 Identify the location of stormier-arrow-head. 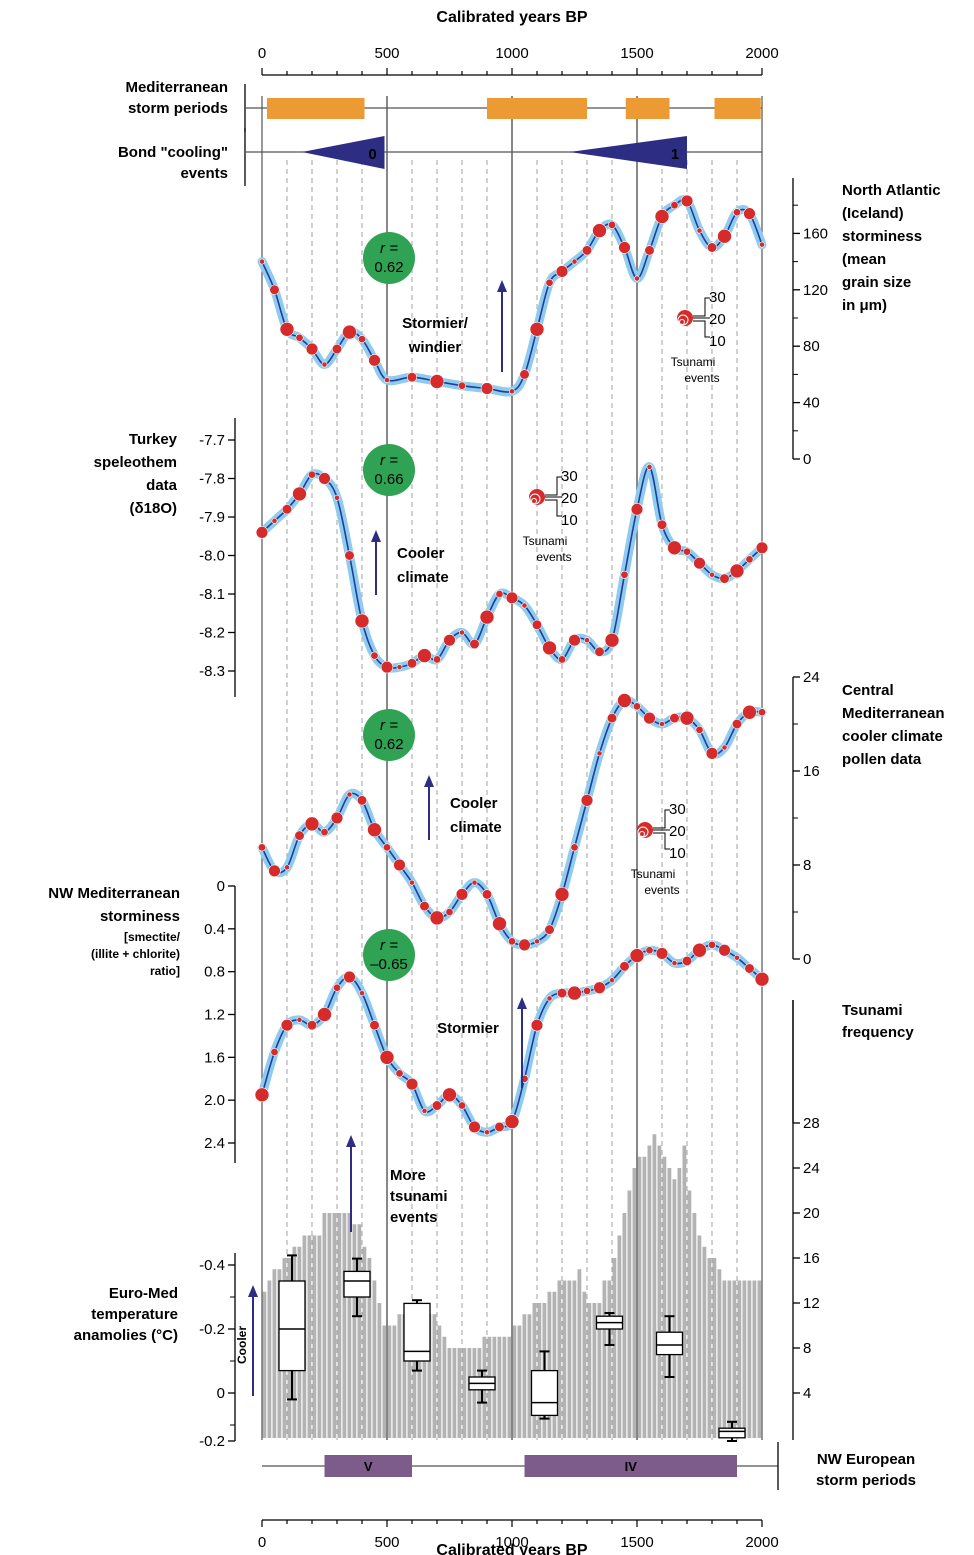
(502, 286).